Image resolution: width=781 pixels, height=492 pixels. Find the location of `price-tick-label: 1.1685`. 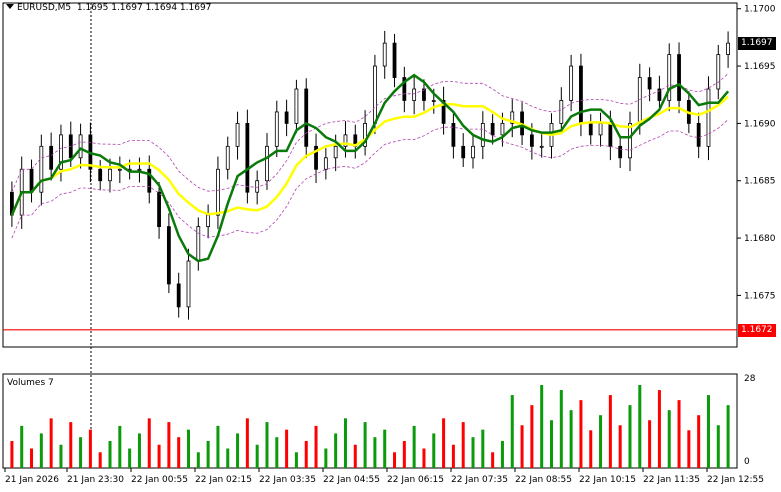

price-tick-label: 1.1685 is located at coordinates (760, 182).